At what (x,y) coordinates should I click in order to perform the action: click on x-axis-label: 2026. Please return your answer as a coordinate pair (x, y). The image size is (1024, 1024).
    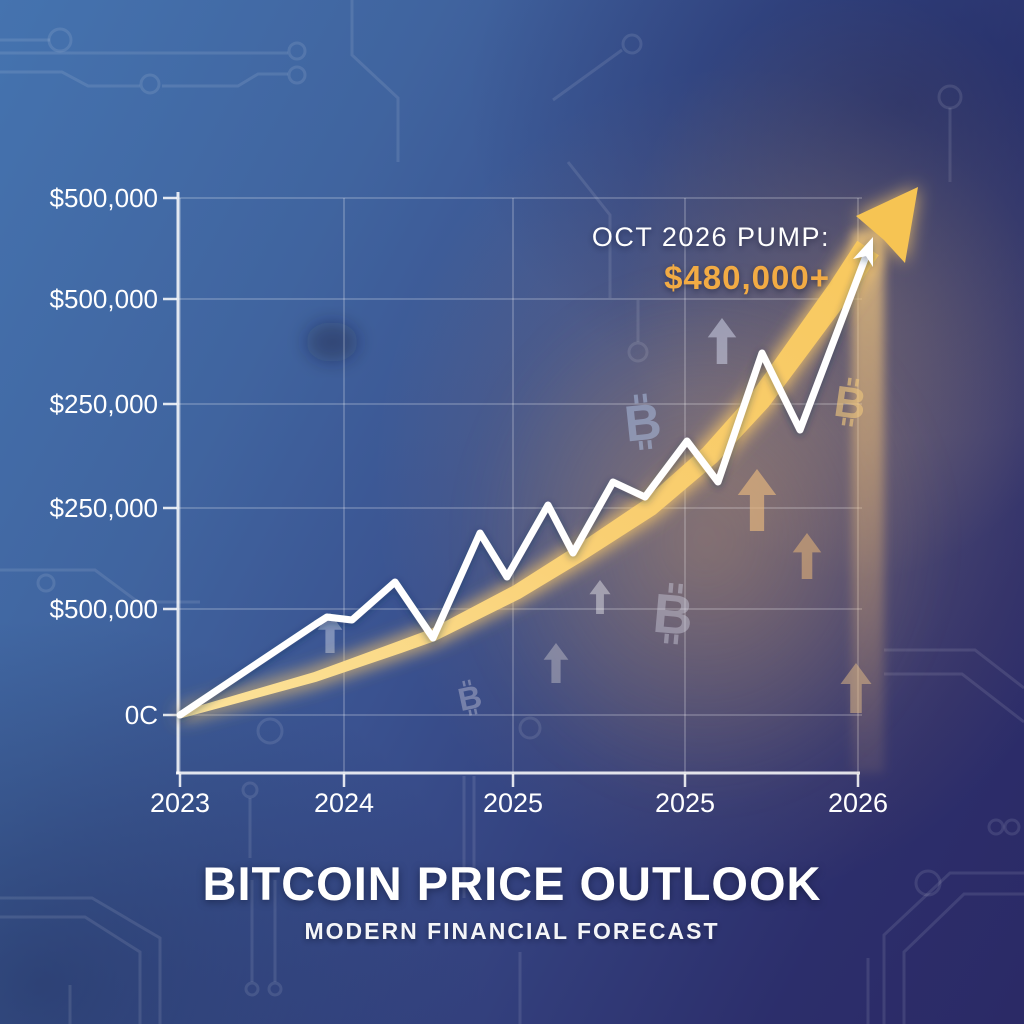
    Looking at the image, I should click on (858, 803).